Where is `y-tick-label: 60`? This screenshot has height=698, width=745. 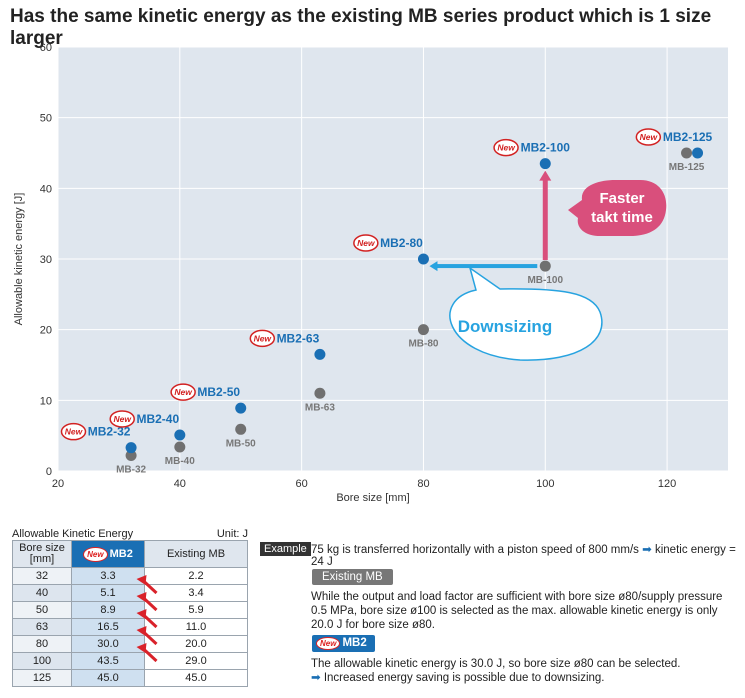
y-tick-label: 60 is located at coordinates (46, 48).